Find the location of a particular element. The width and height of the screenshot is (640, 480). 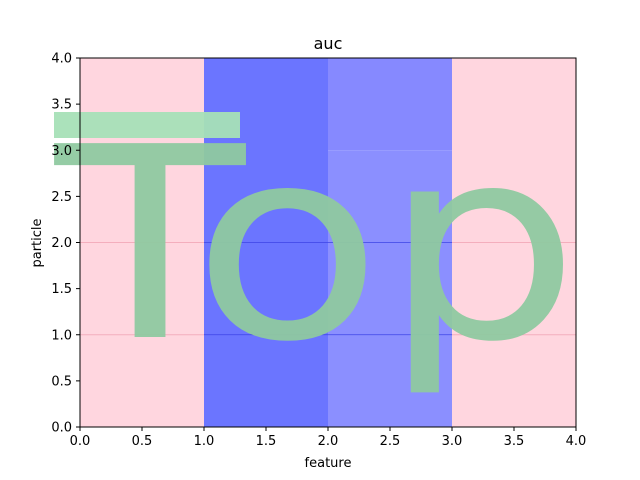

x-tick-label-0: 0.0 is located at coordinates (80, 441).